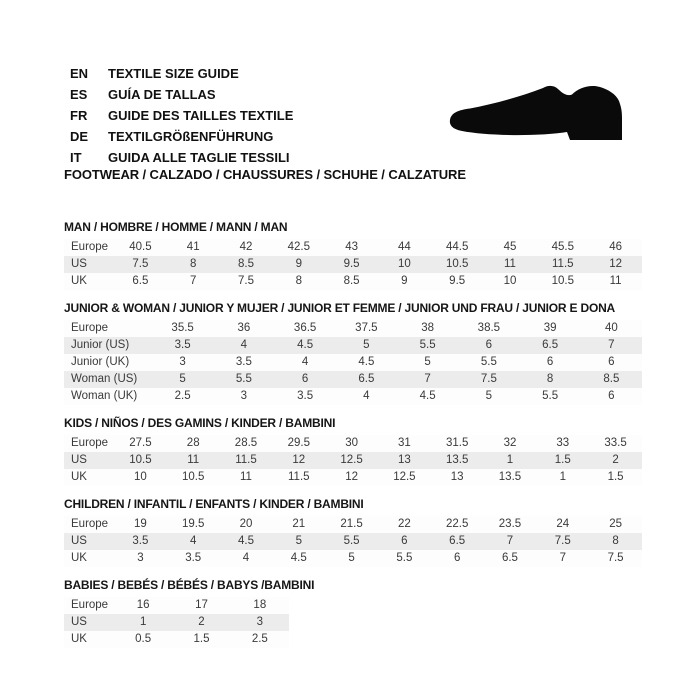 The height and width of the screenshot is (700, 700). What do you see at coordinates (404, 524) in the screenshot?
I see `size-value-cell: 22` at bounding box center [404, 524].